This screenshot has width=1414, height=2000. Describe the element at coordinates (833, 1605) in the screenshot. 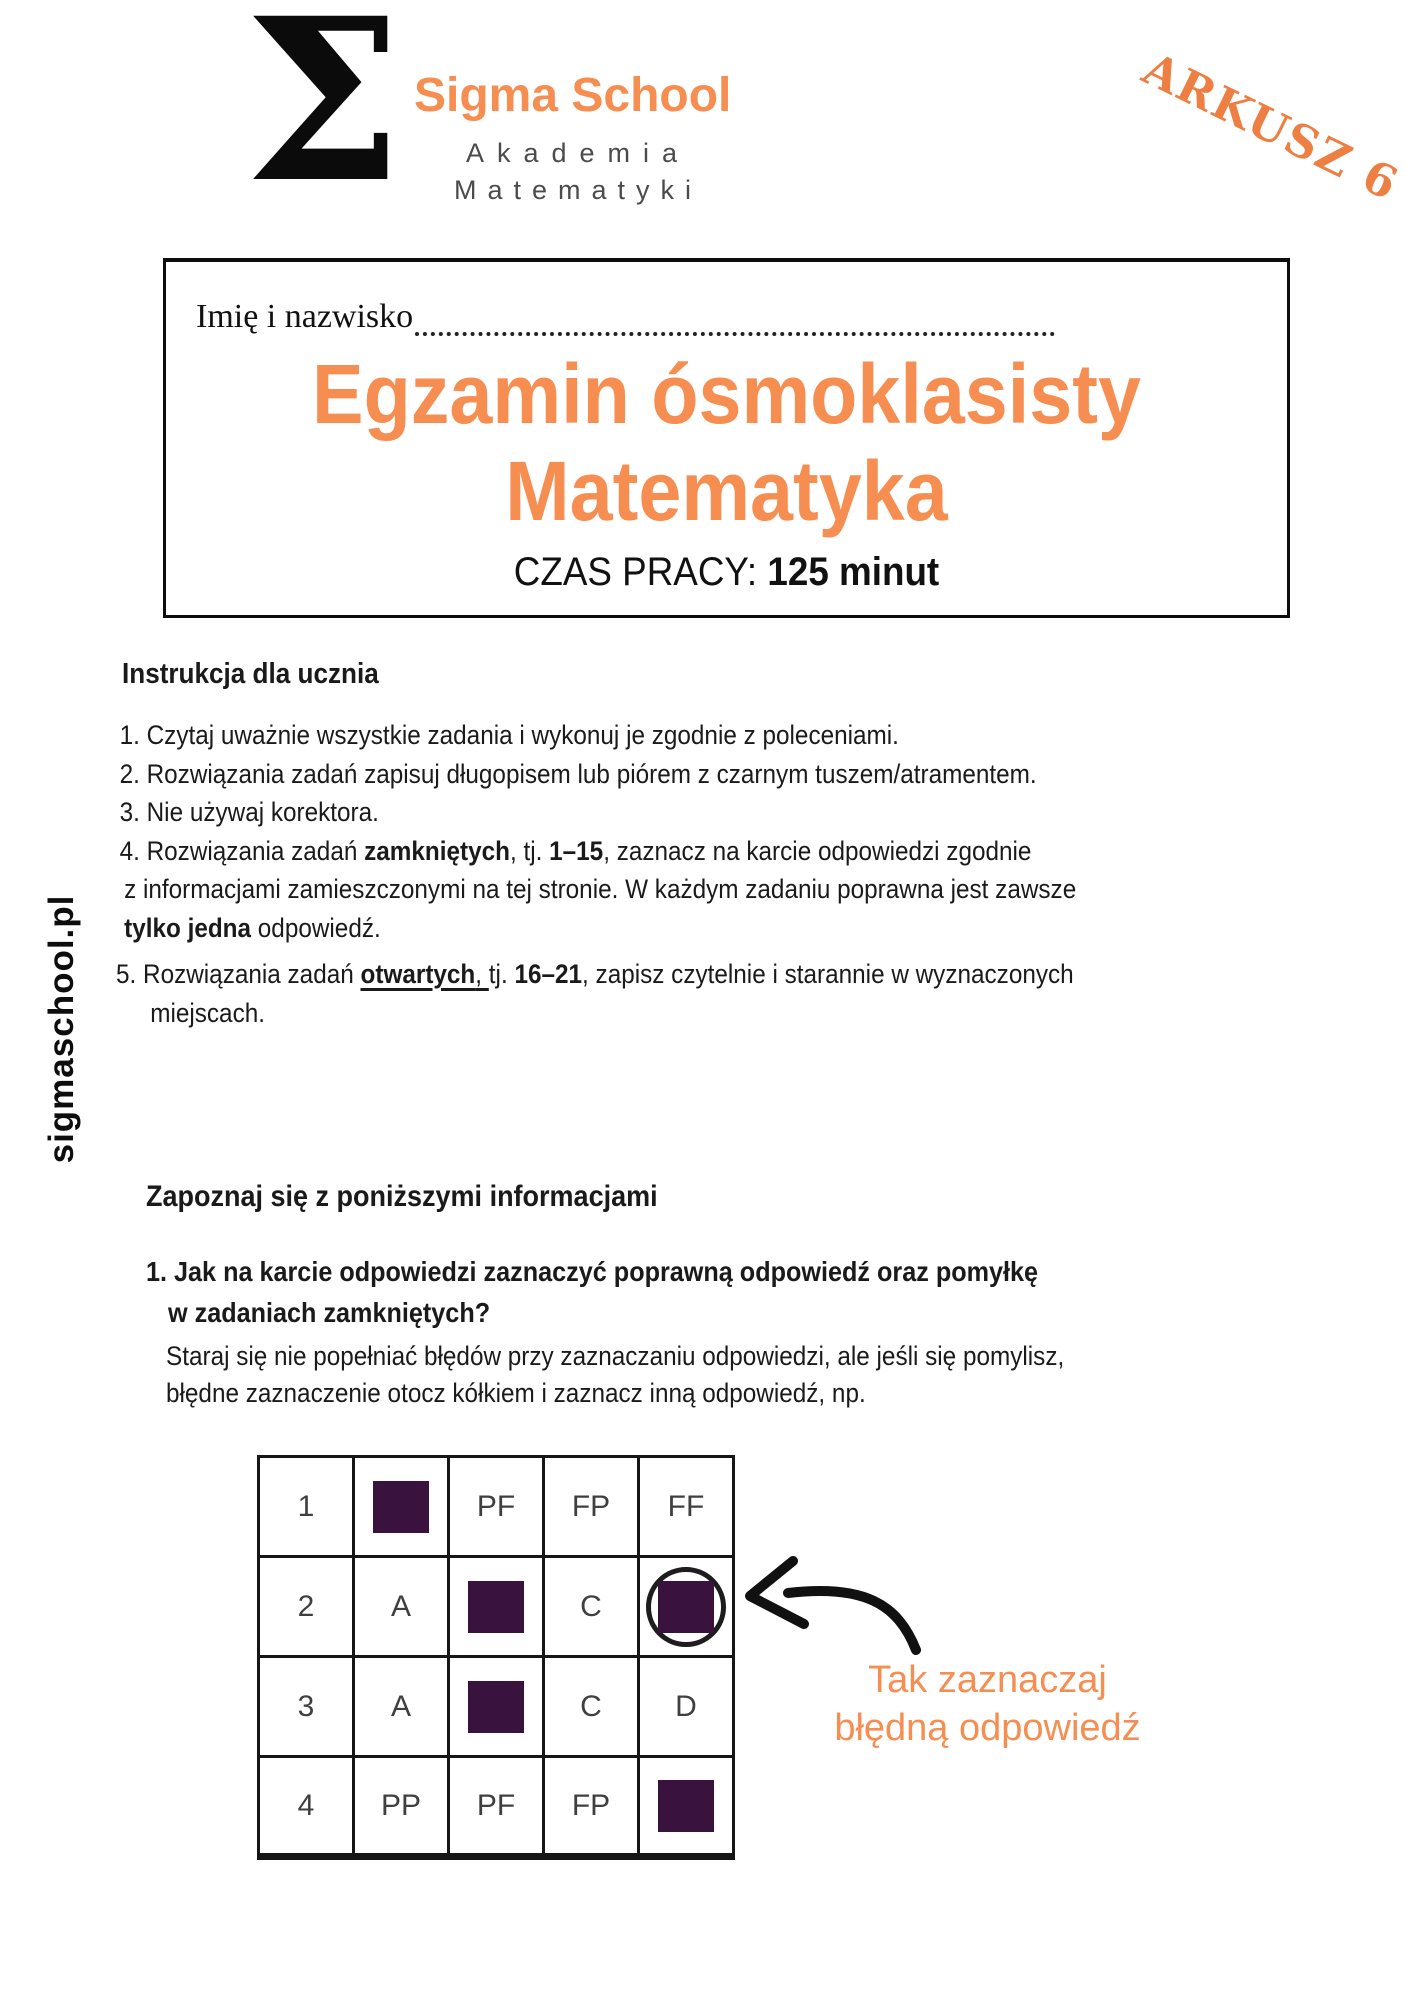

I see `arrow-icon` at that location.